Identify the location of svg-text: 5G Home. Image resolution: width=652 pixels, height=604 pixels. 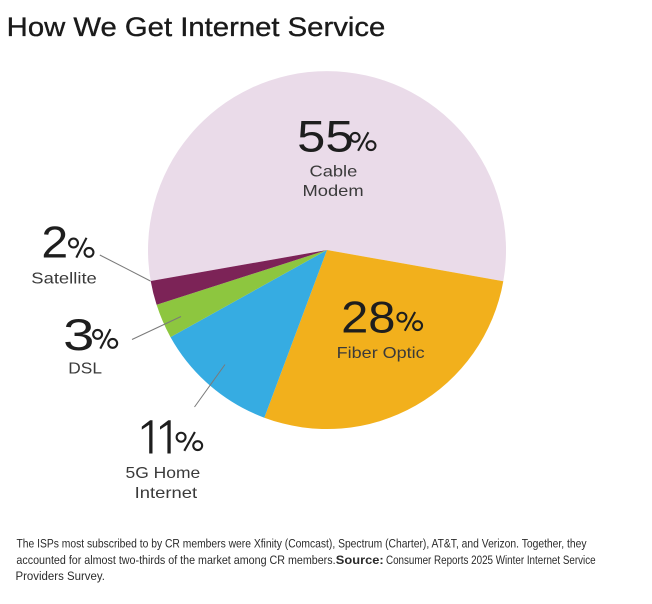
(163, 473).